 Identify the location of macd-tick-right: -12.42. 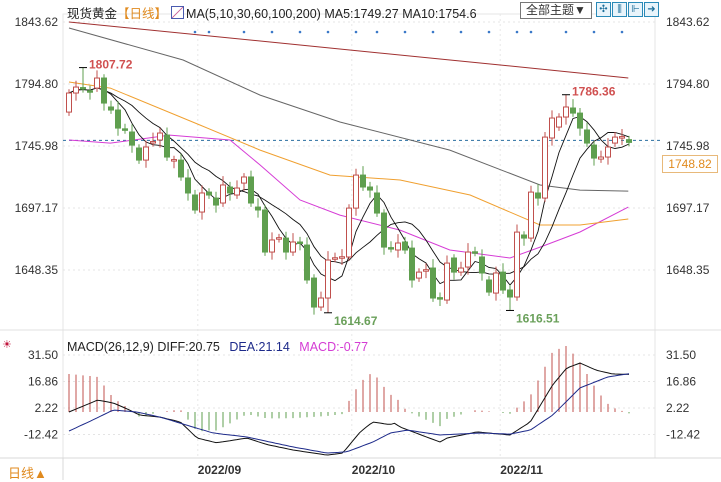
(683, 434).